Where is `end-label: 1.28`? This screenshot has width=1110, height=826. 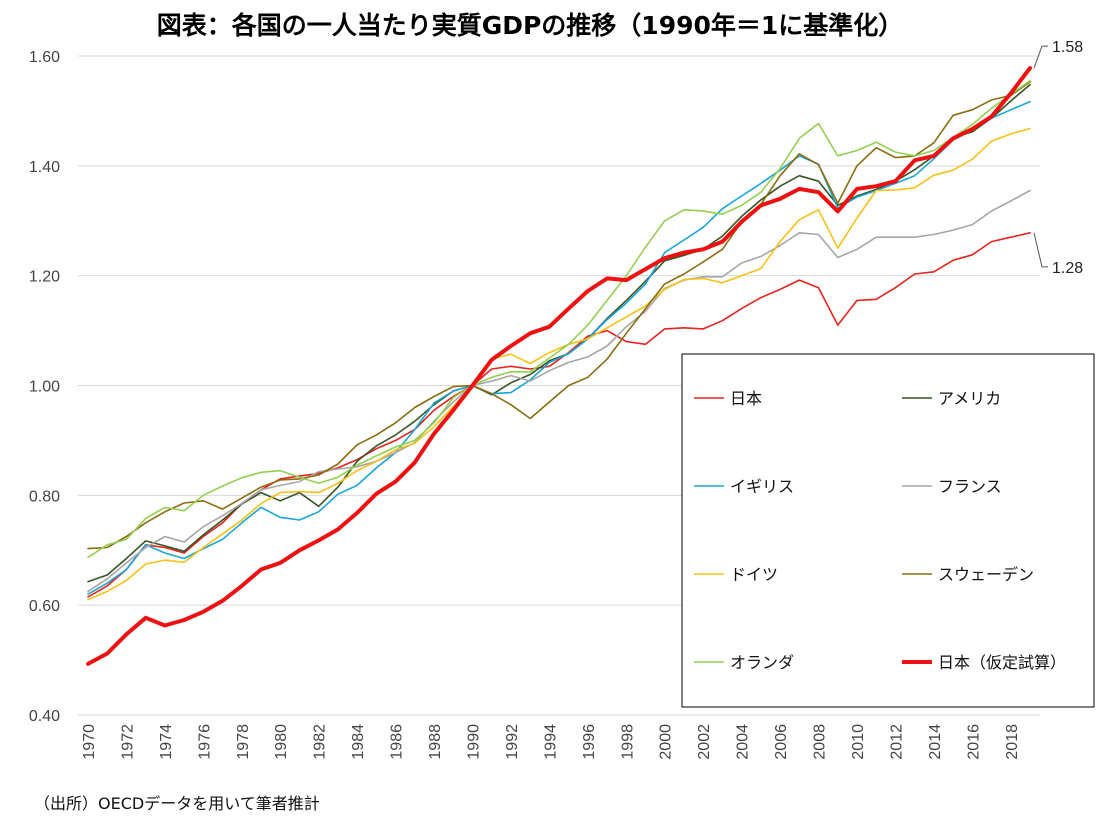 end-label: 1.28 is located at coordinates (1067, 268).